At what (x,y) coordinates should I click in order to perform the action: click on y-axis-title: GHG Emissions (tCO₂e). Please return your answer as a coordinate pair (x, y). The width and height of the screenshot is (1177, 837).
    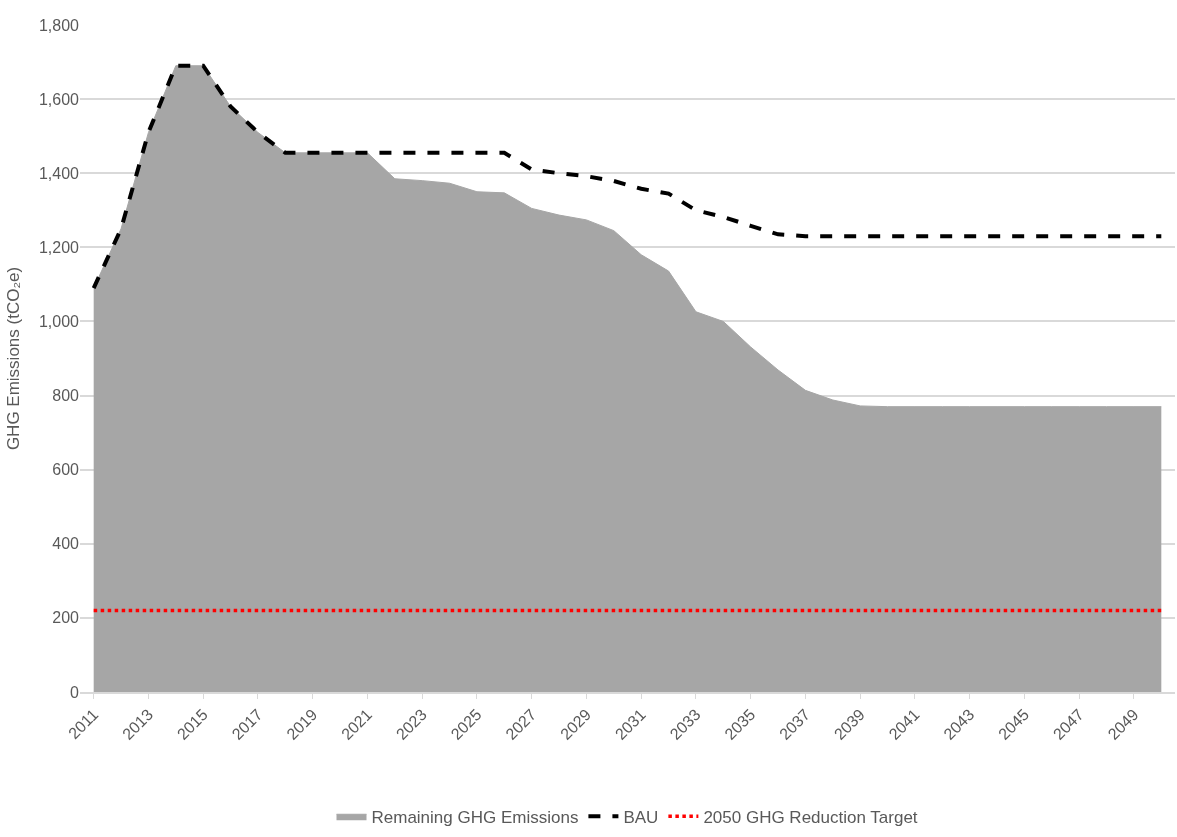
    Looking at the image, I should click on (13, 358).